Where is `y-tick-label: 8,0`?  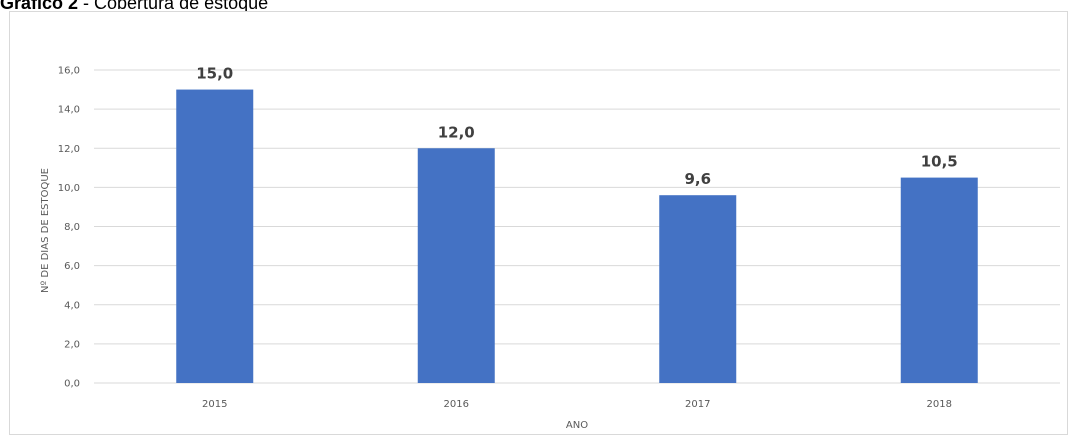 y-tick-label: 8,0 is located at coordinates (72, 227).